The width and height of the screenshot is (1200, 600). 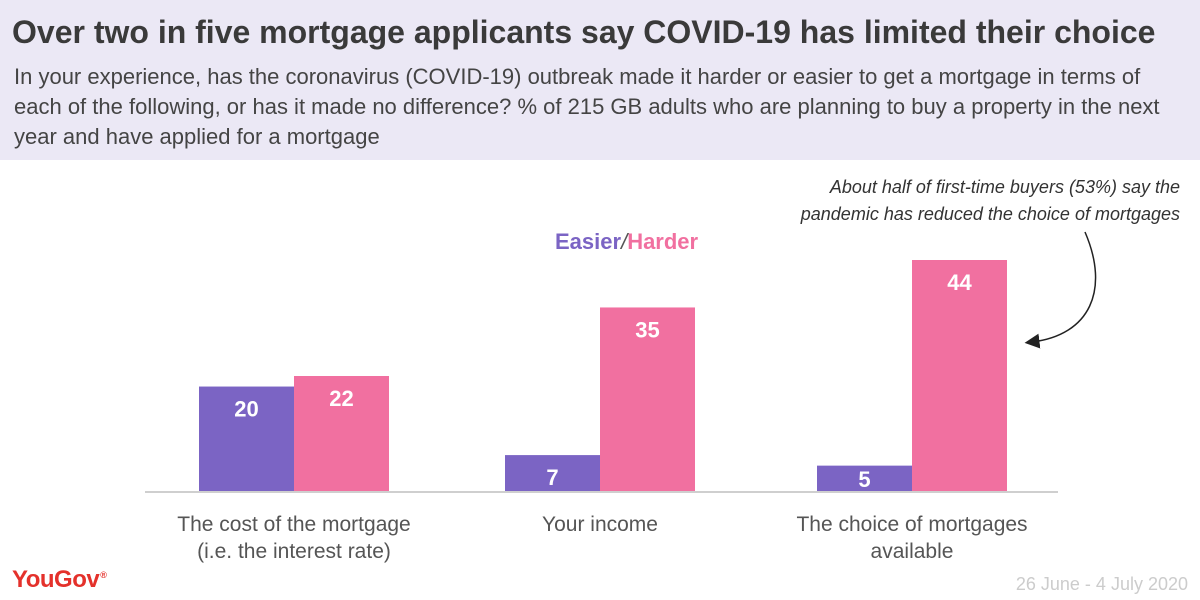 What do you see at coordinates (959, 282) in the screenshot?
I see `value-label-harder-3: 44` at bounding box center [959, 282].